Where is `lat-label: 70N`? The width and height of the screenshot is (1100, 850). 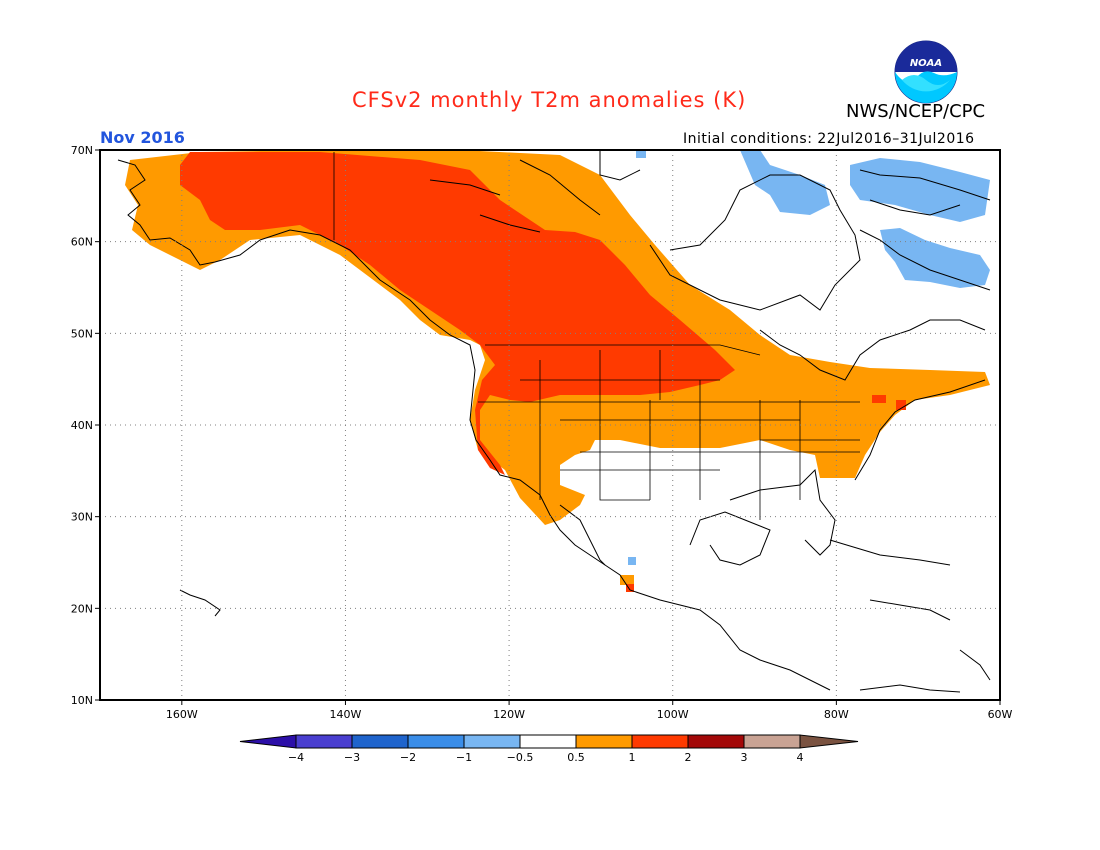 lat-label: 70N is located at coordinates (82, 150).